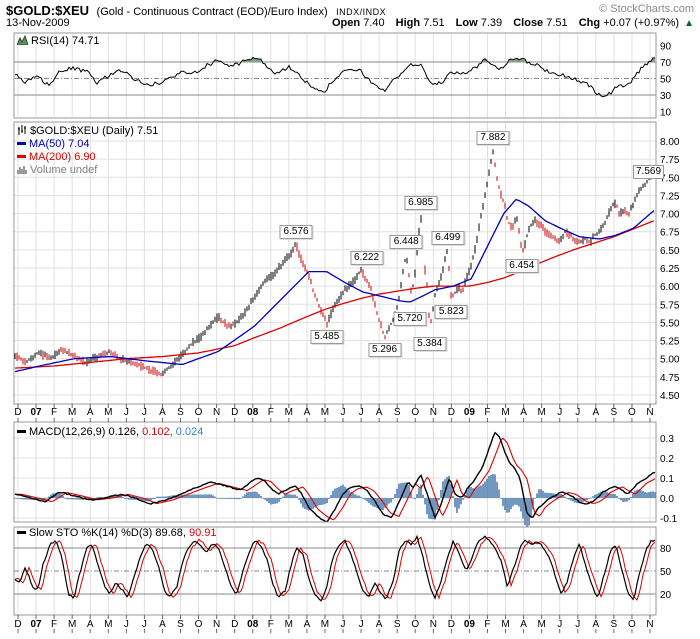  Describe the element at coordinates (493, 137) in the screenshot. I see `price-annotation: 7.882` at that location.